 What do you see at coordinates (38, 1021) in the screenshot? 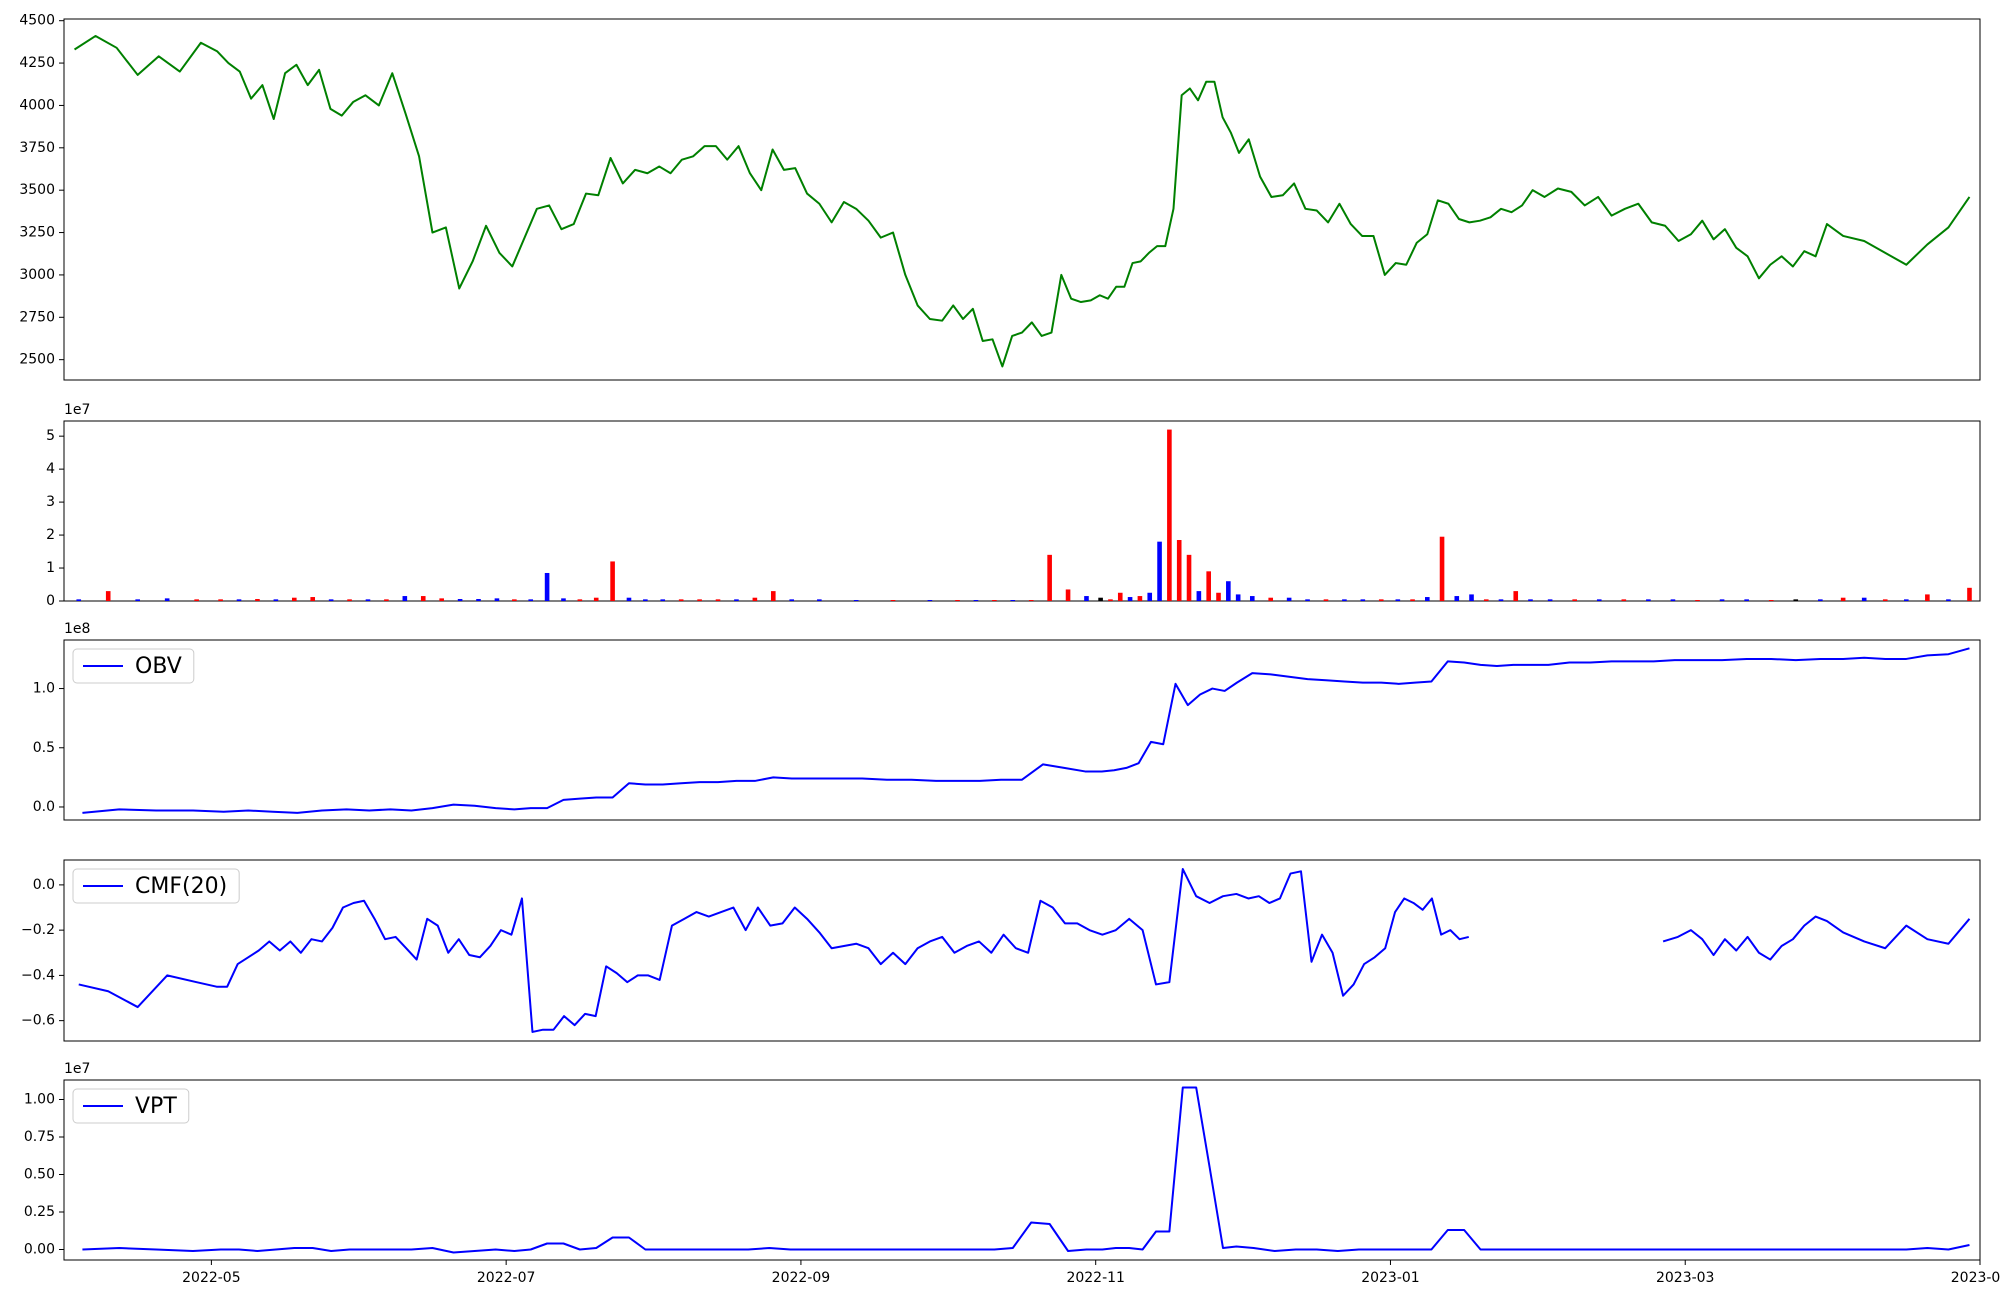
I see `y-tick-label: −0.6` at bounding box center [38, 1021].